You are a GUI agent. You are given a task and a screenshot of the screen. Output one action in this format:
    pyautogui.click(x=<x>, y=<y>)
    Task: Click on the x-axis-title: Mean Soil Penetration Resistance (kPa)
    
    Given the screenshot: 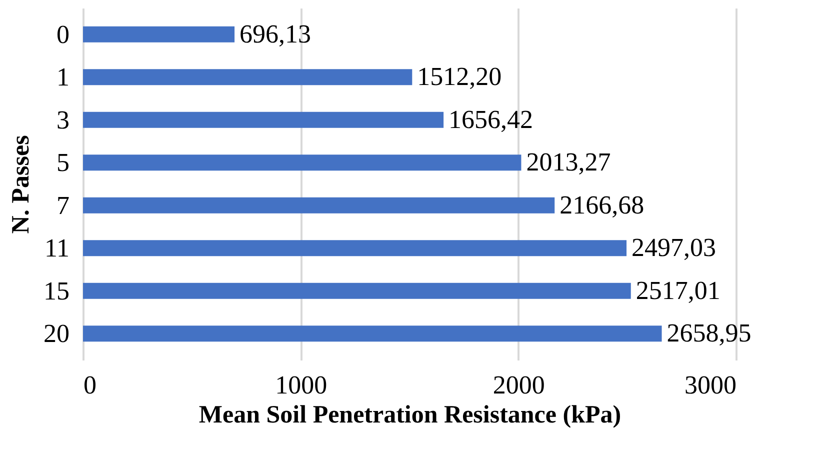 What is the action you would take?
    pyautogui.click(x=410, y=415)
    